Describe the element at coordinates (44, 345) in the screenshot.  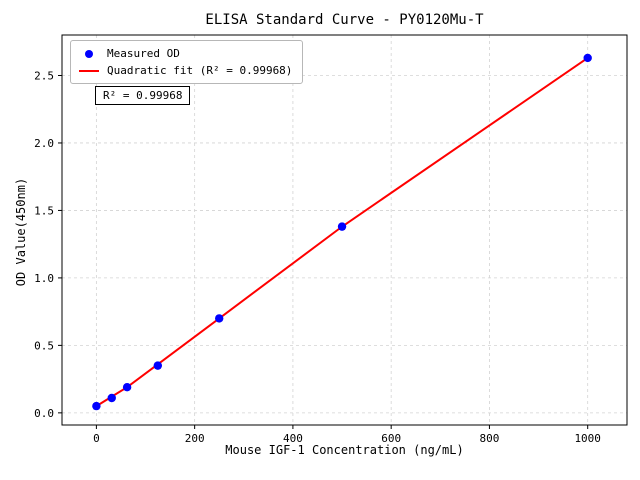
I see `y-tick-label: 0.5` at that location.